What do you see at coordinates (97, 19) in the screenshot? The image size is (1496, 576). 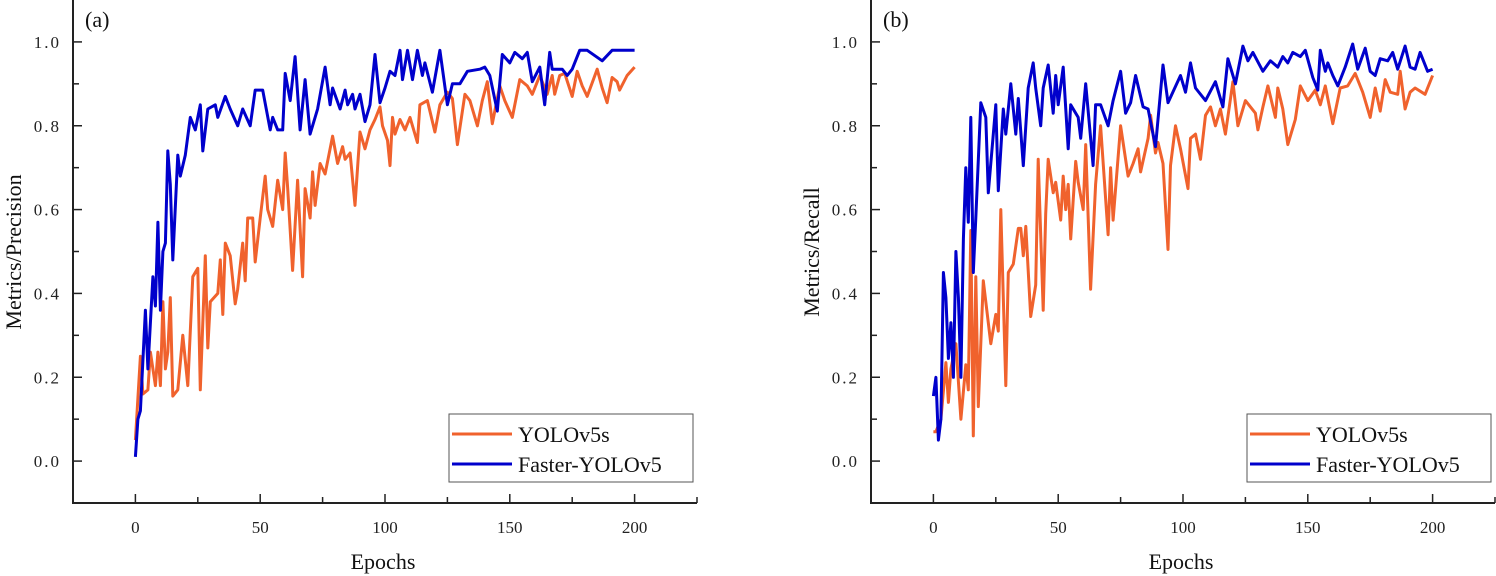 I see `panel-label: (a)` at bounding box center [97, 19].